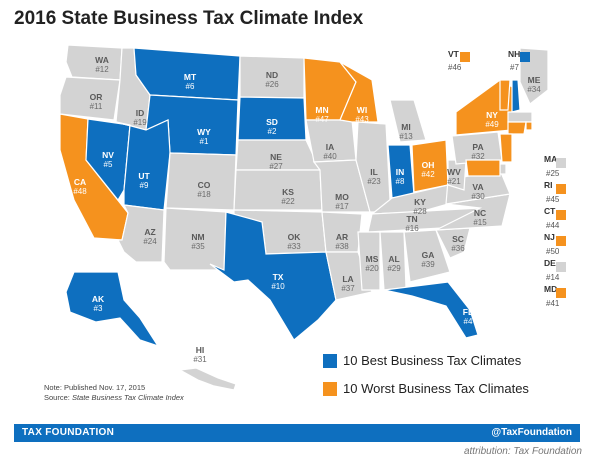 The image size is (594, 465). Describe the element at coordinates (553, 277) in the screenshot. I see `side-rank-de: #14` at that location.